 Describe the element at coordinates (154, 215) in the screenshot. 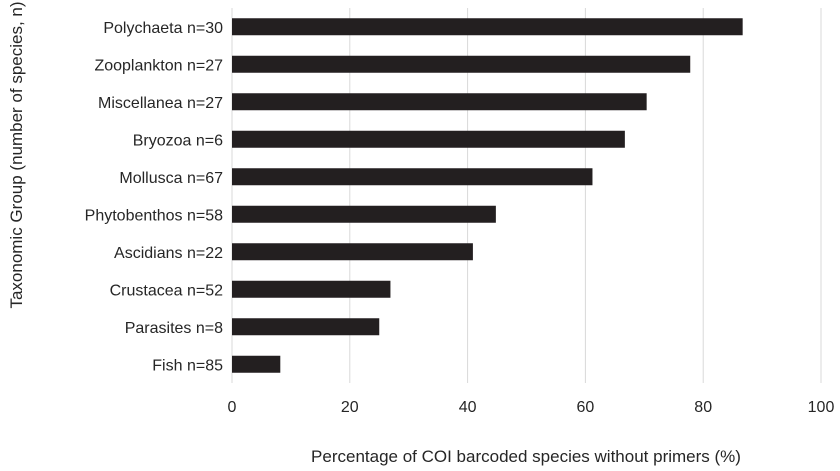

I see `category-label: Phytobenthos n=58` at that location.